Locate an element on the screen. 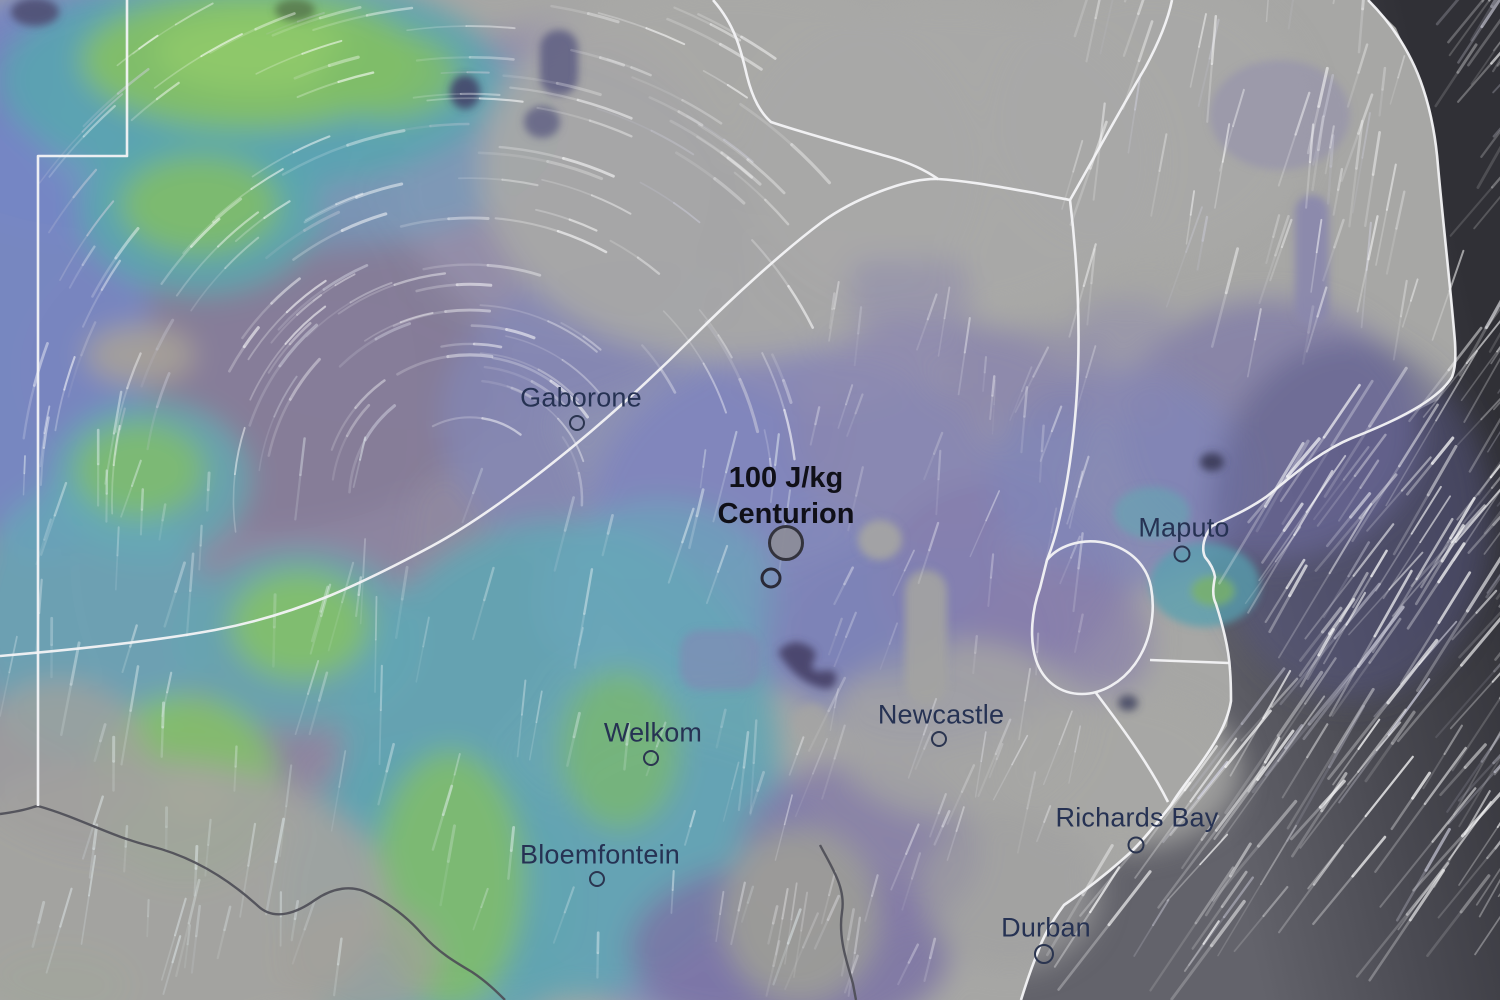 This screenshot has width=1500, height=1000. city-dot-maputo is located at coordinates (1182, 554).